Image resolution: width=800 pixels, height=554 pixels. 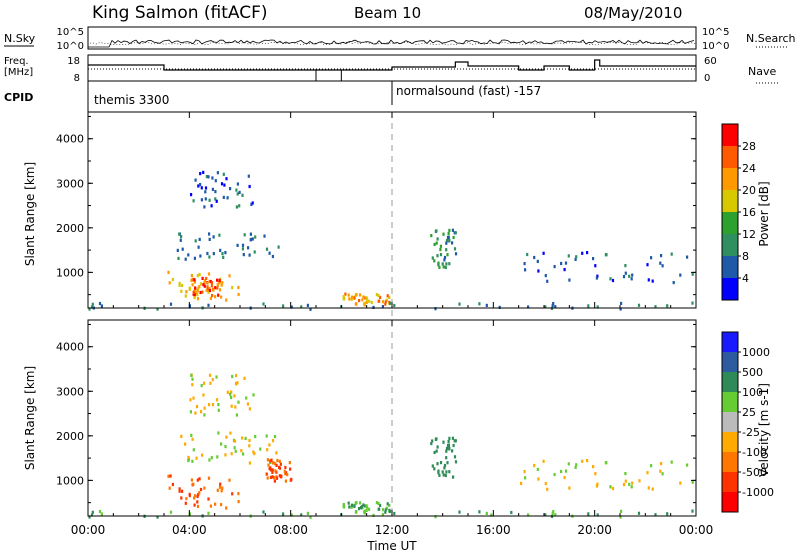 I want to click on colorbar-label: -25, so click(x=751, y=432).